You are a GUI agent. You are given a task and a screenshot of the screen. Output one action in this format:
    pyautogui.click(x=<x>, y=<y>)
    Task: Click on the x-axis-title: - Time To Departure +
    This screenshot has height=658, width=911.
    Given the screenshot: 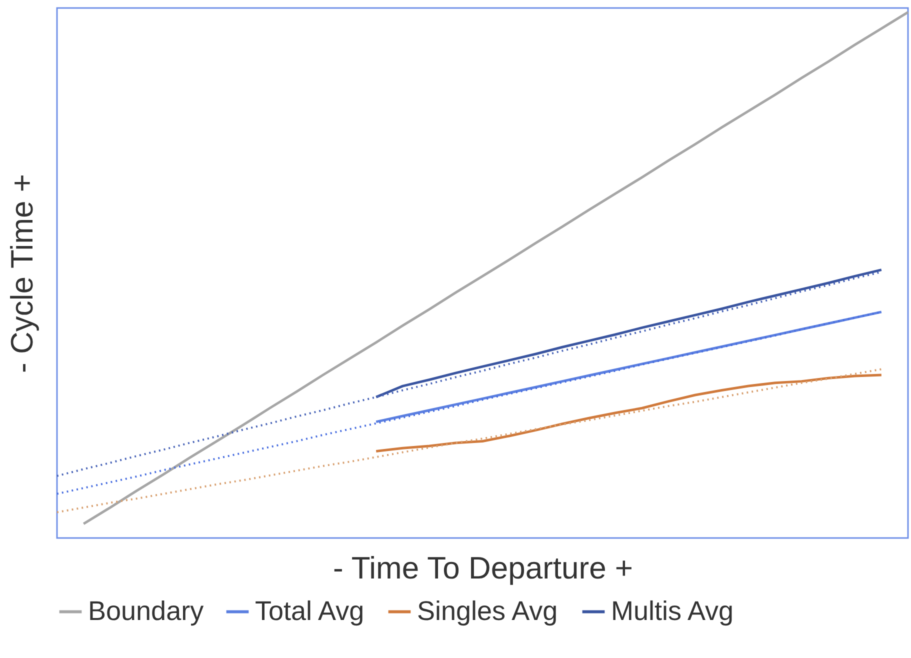 What is the action you would take?
    pyautogui.click(x=483, y=568)
    